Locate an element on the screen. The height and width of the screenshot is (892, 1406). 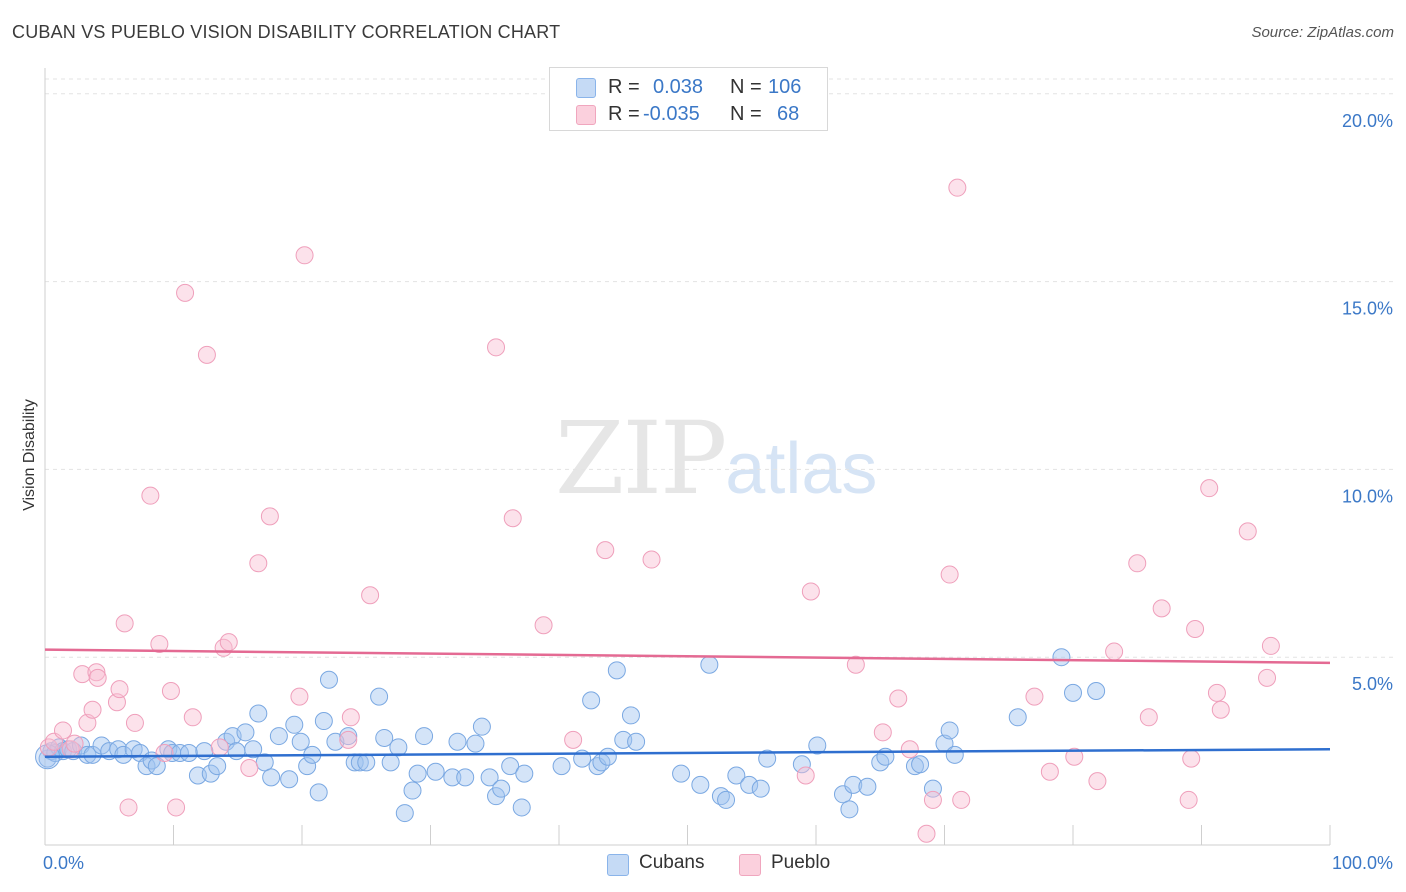
y-tick-label: 5.0% is located at coordinates (1372, 684).